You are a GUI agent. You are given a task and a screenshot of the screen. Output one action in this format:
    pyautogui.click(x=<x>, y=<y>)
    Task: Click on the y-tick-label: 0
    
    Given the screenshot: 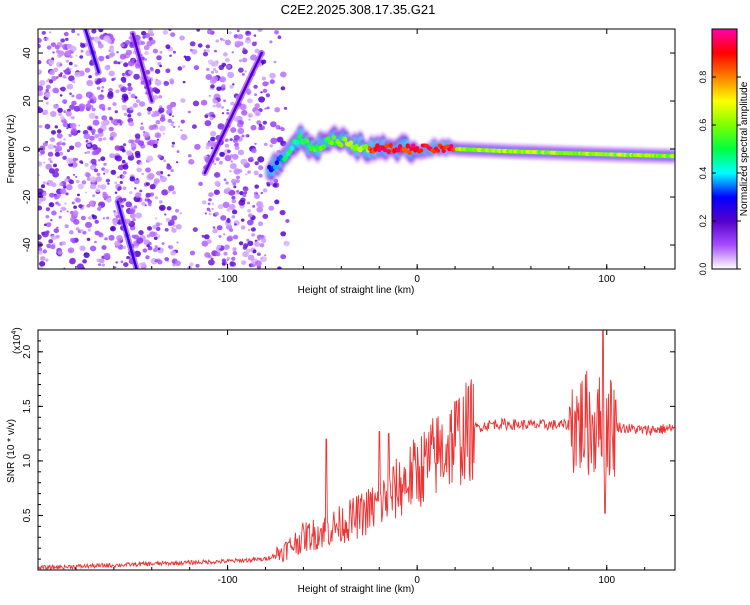 What is the action you would take?
    pyautogui.click(x=27, y=149)
    